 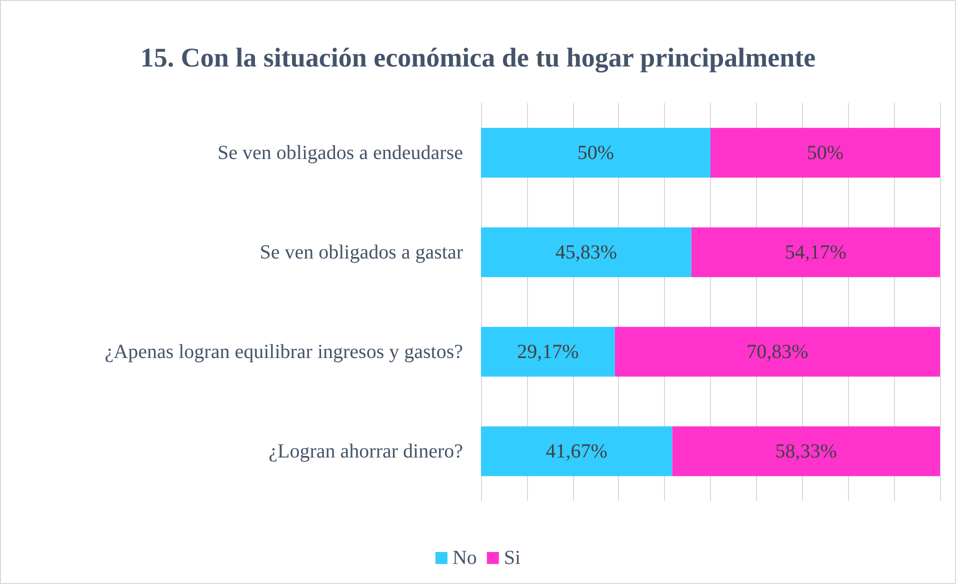 I want to click on data-label: 58,33%, so click(x=806, y=451).